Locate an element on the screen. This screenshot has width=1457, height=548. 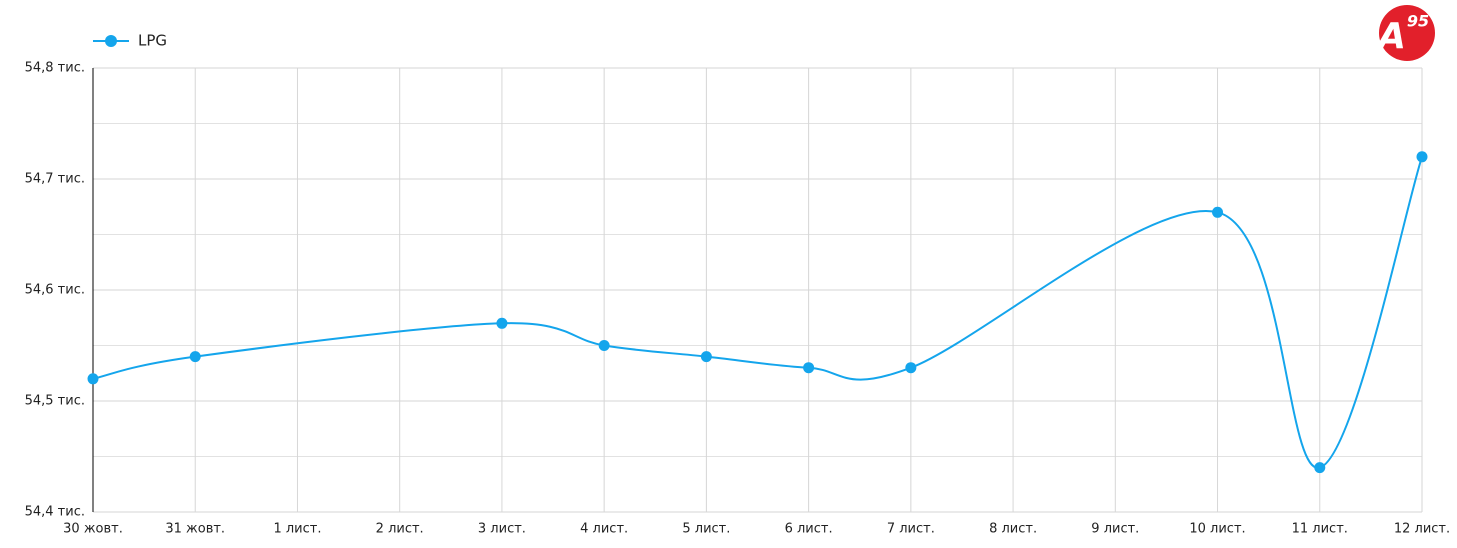
logo: A 95 is located at coordinates (1405, 33).